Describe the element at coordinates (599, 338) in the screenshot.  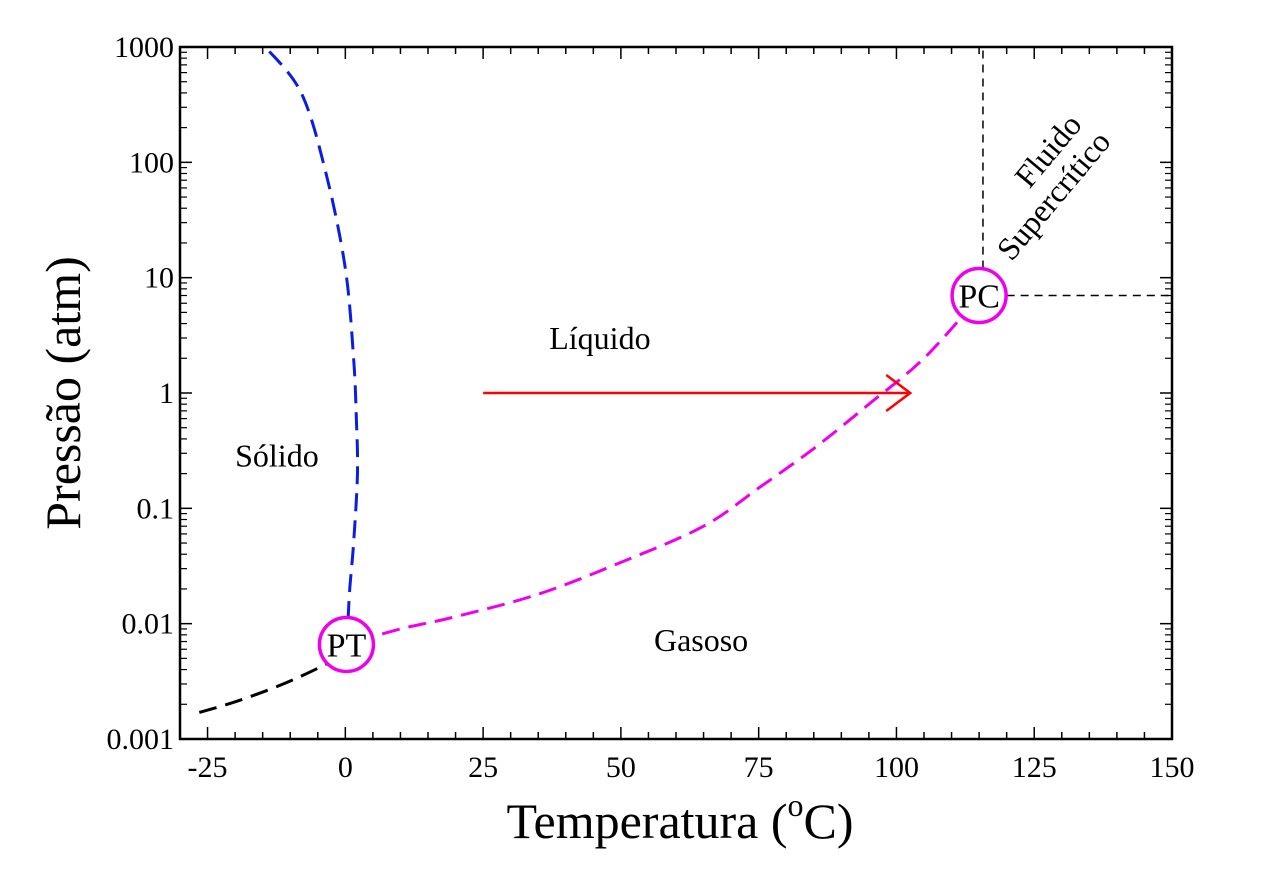
I see `region-label: Líquido` at that location.